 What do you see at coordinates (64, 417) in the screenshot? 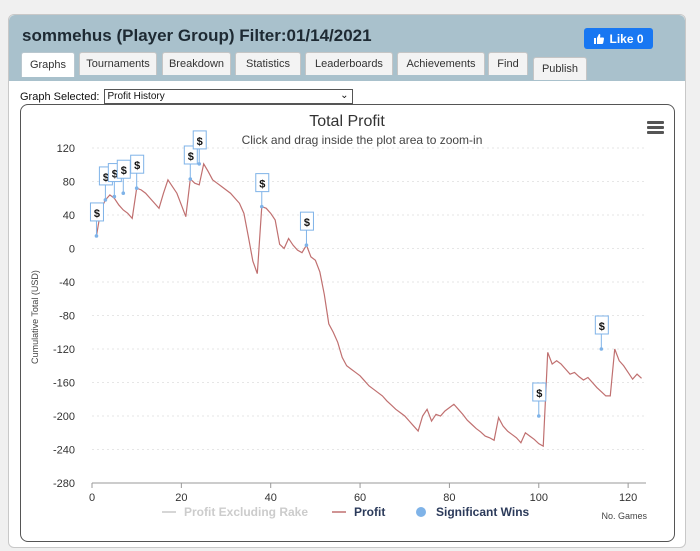
I see `y-tick-label: -200` at bounding box center [64, 417].